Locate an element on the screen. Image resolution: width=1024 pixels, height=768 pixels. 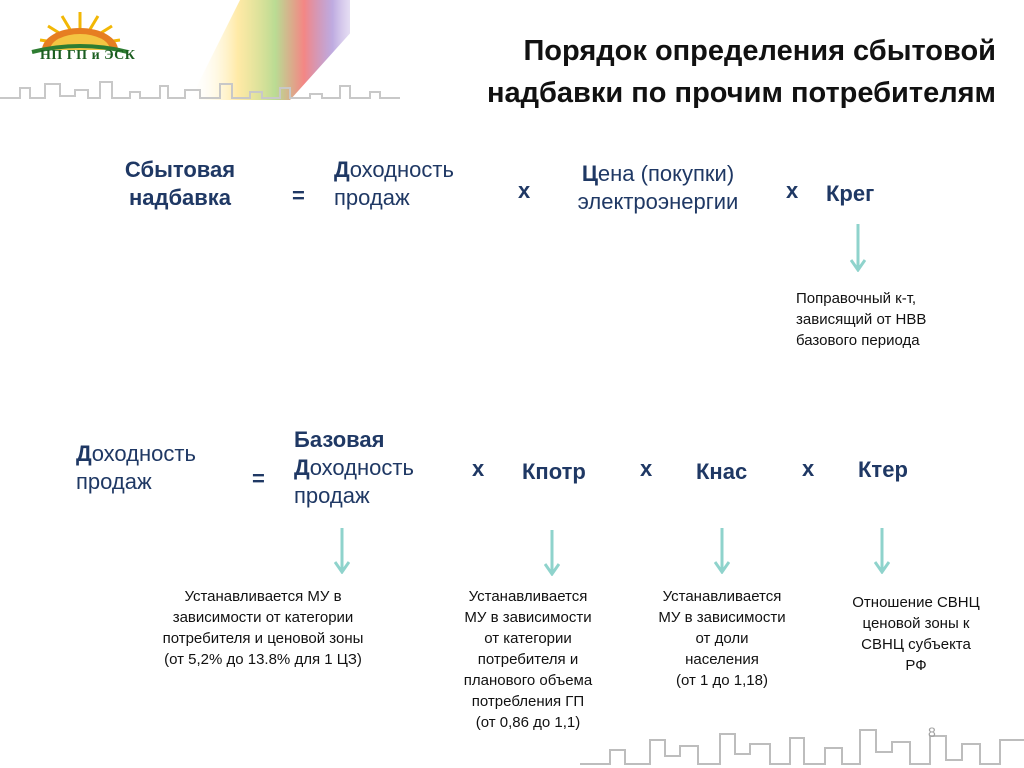
formula2-multiply-2: x is located at coordinates (646, 468).